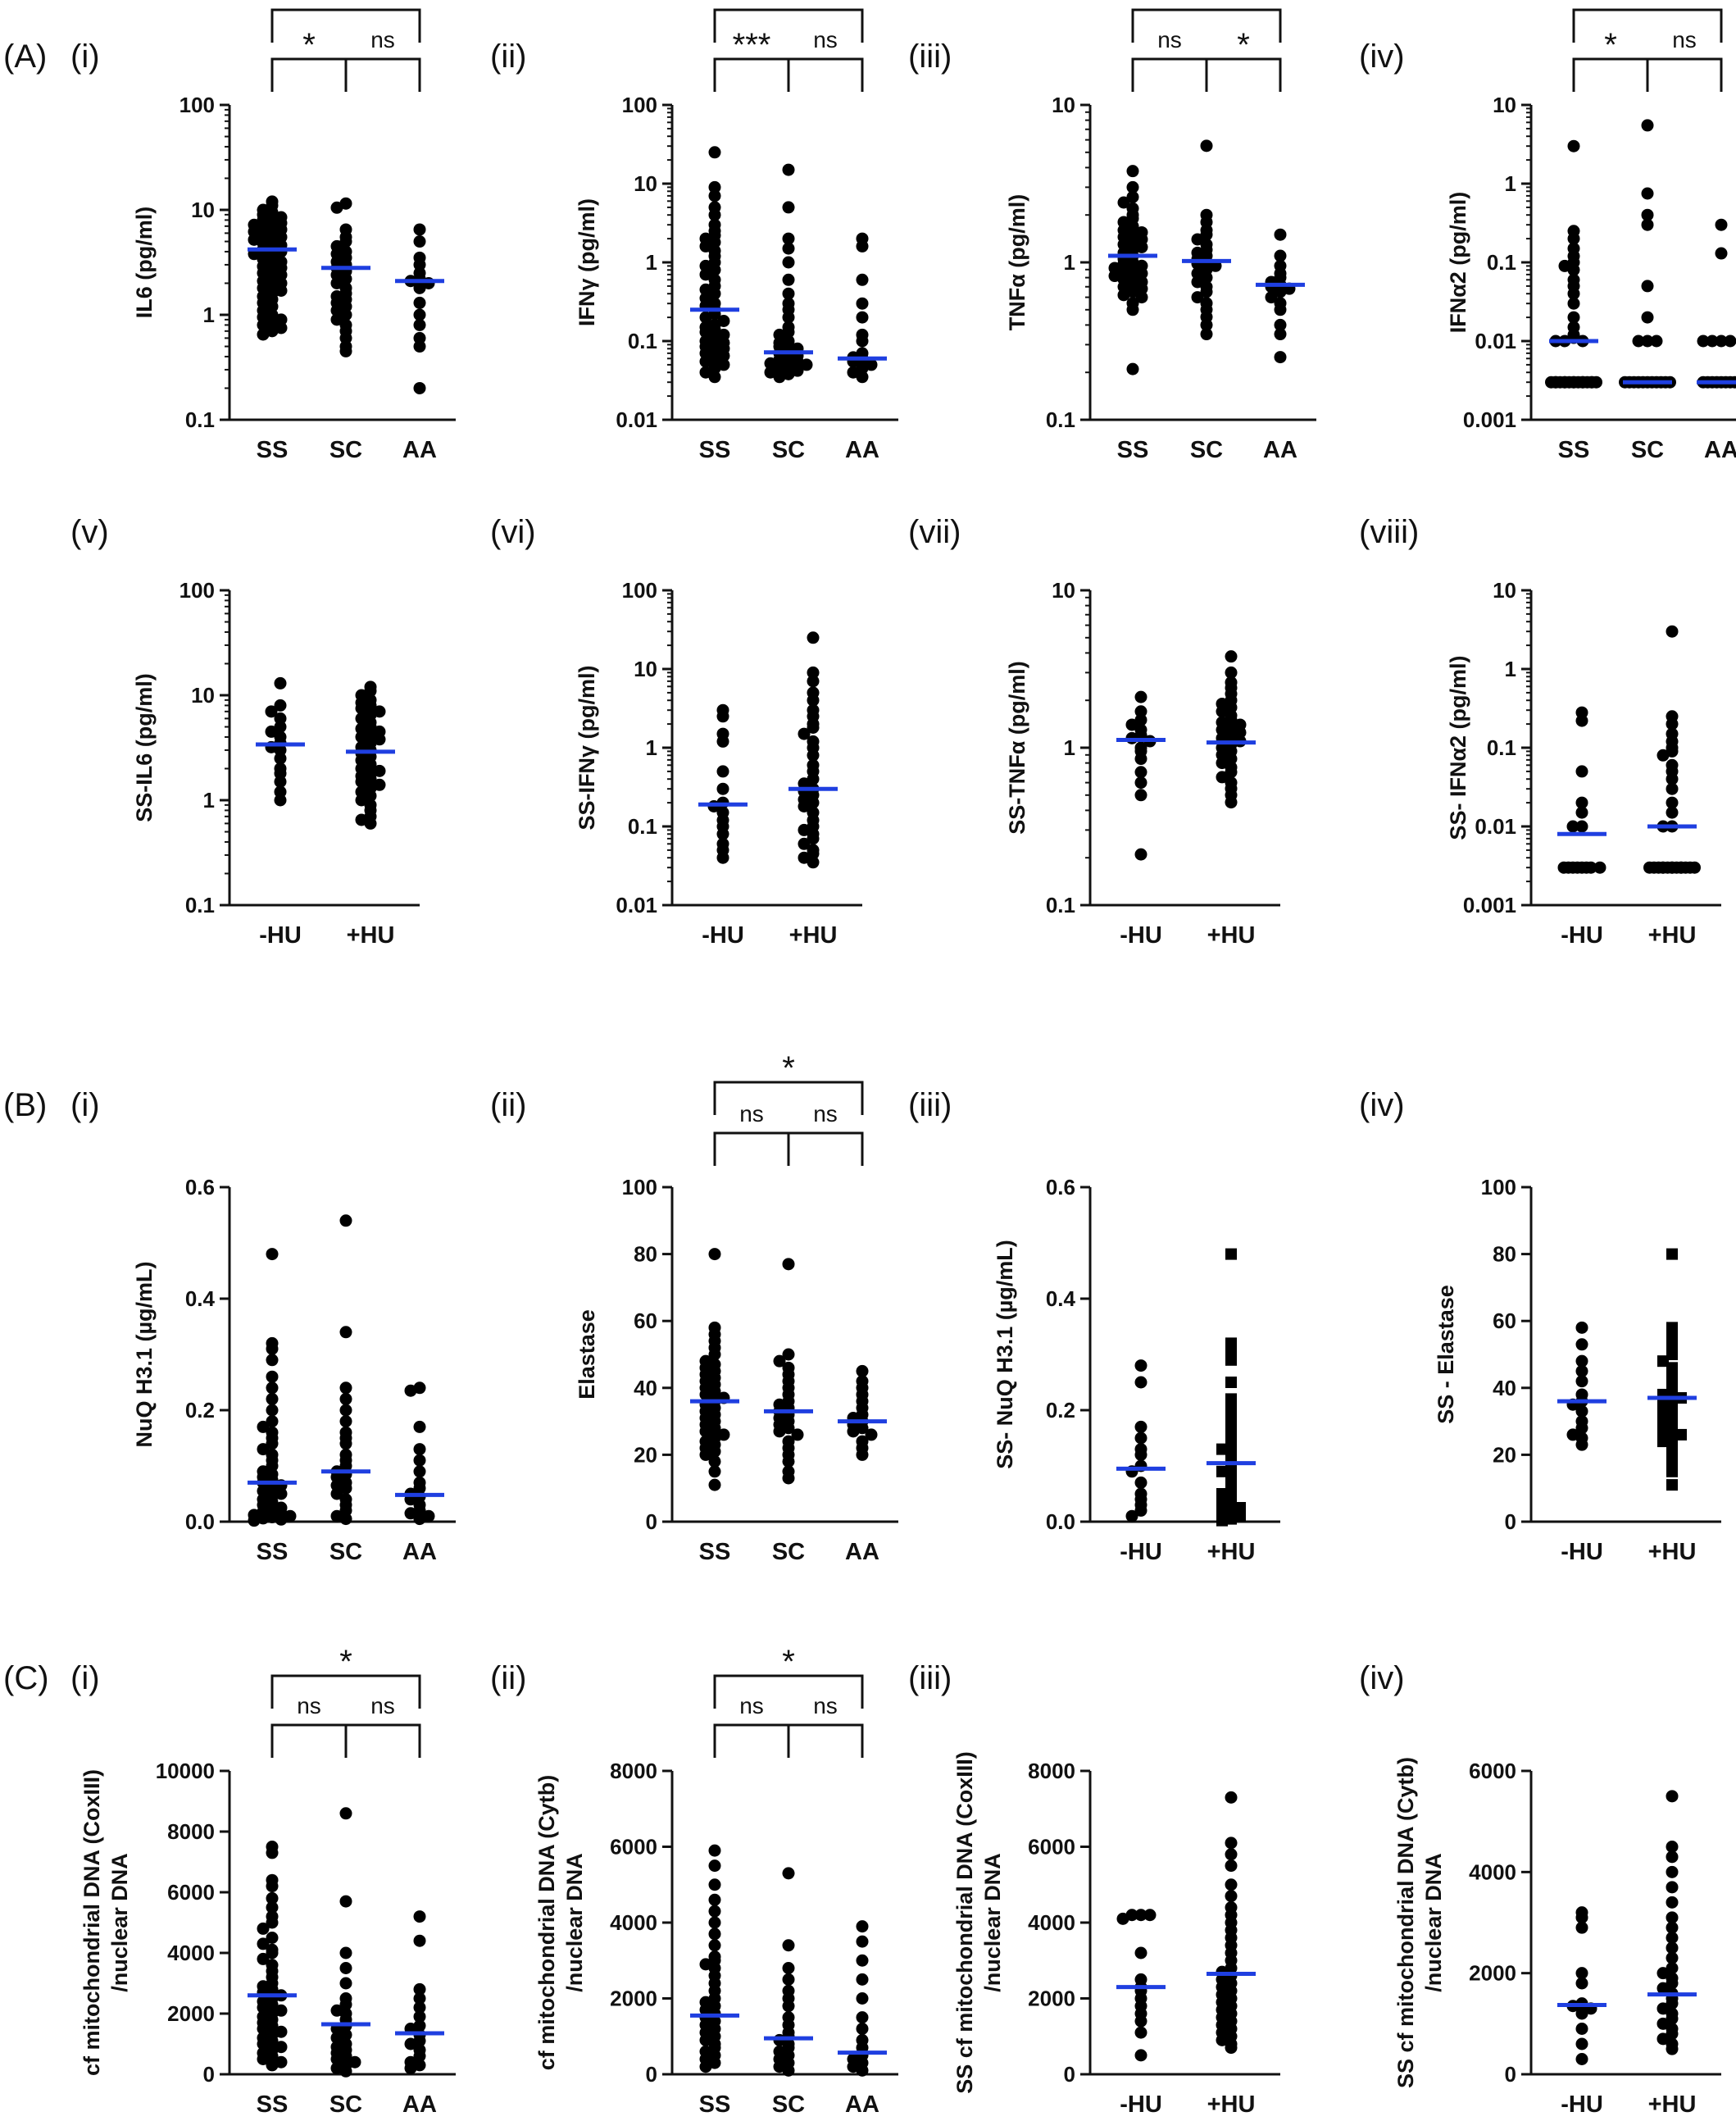 This screenshot has width=1736, height=2121. What do you see at coordinates (1382, 1678) in the screenshot?
I see `panel-numeral: (iv)` at bounding box center [1382, 1678].